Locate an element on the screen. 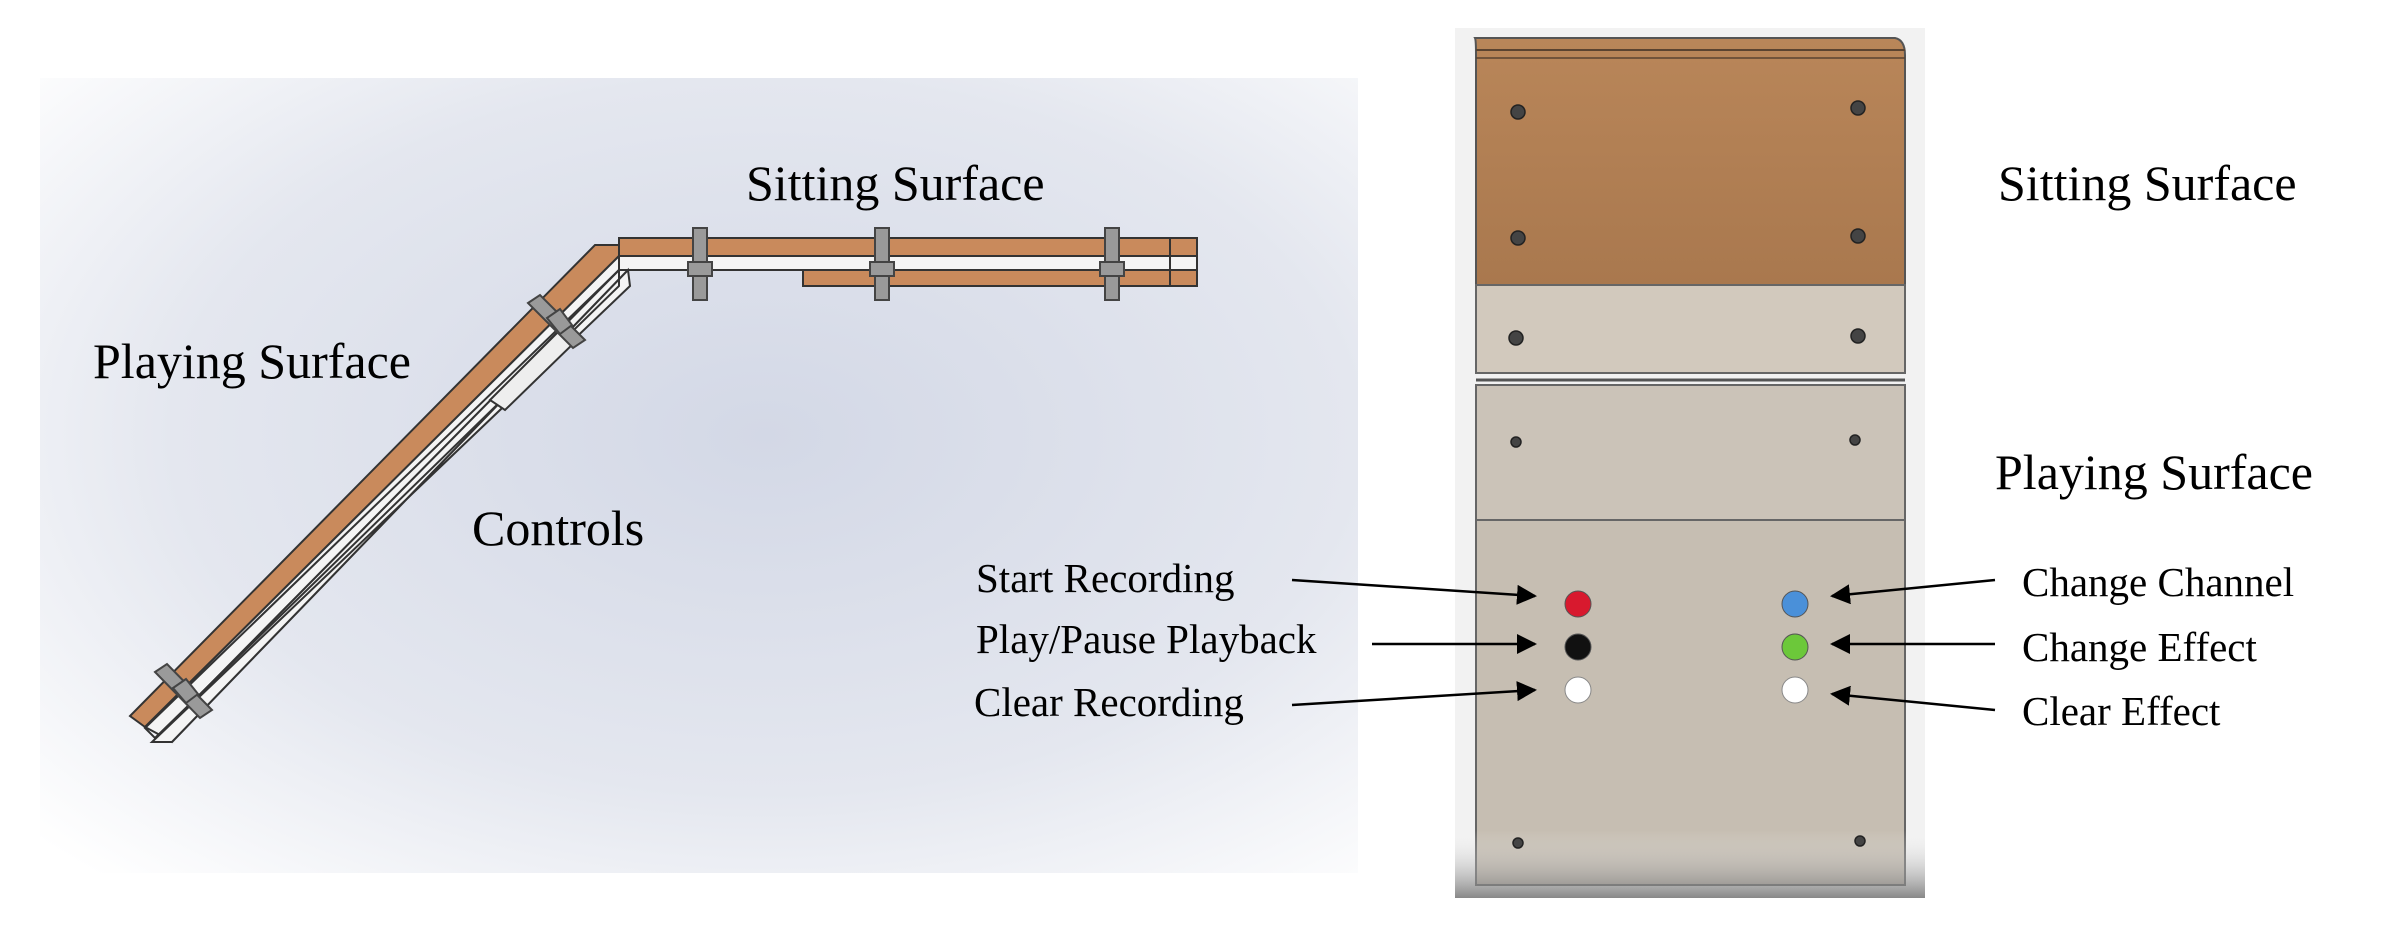  top-sitting-surface-label: Sitting Surface is located at coordinates (2147, 183).